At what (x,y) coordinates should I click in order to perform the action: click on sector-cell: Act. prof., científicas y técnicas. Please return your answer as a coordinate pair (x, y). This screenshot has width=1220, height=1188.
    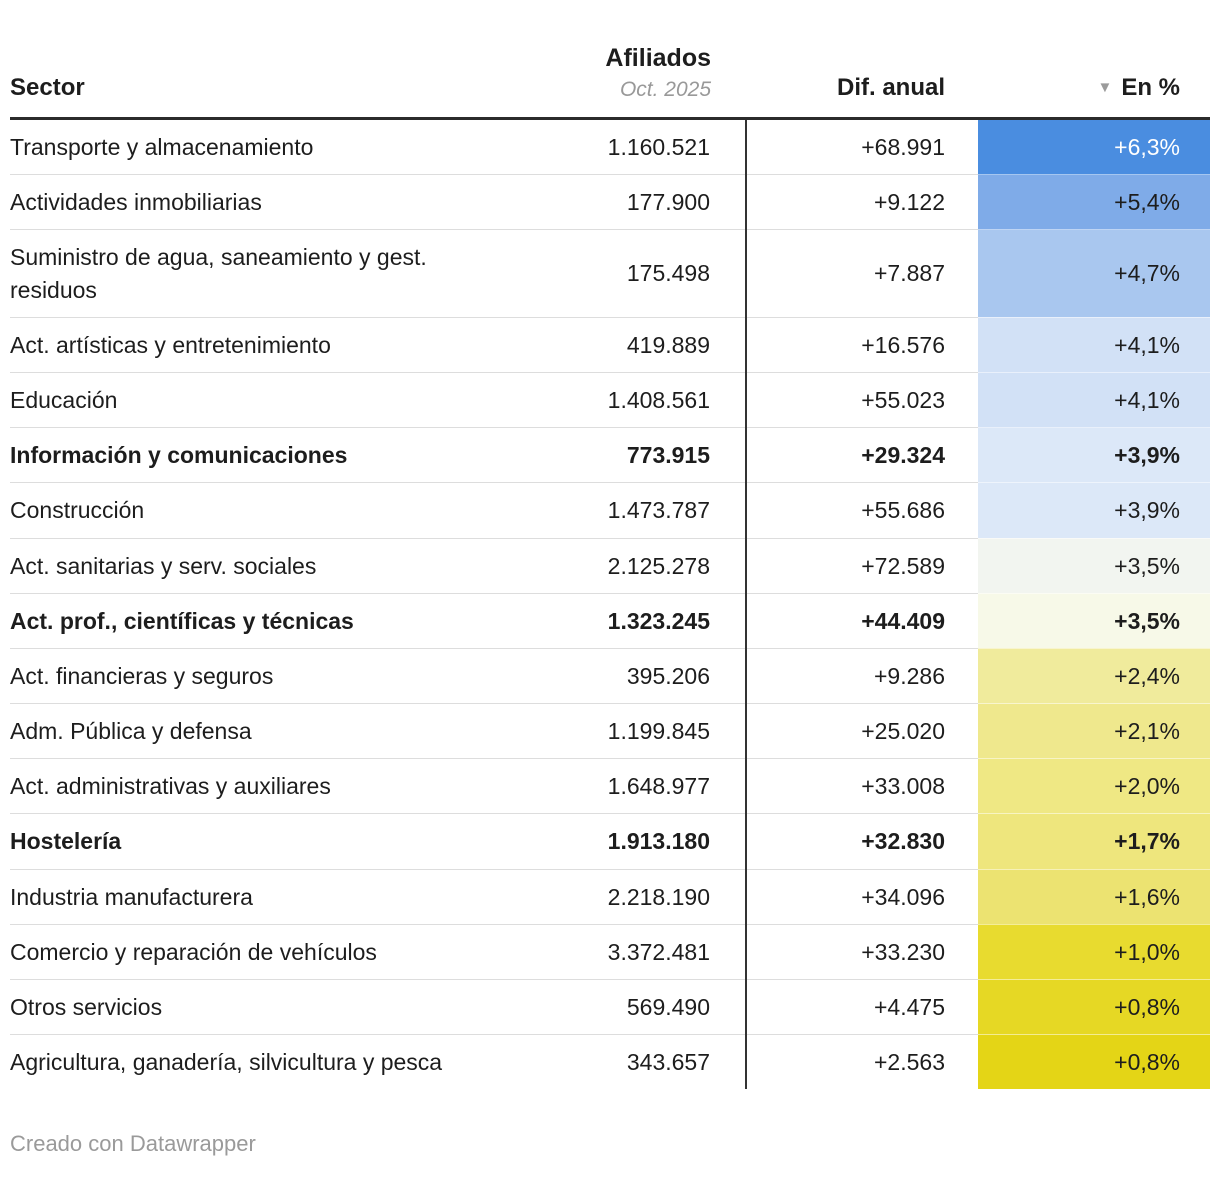
    Looking at the image, I should click on (258, 620).